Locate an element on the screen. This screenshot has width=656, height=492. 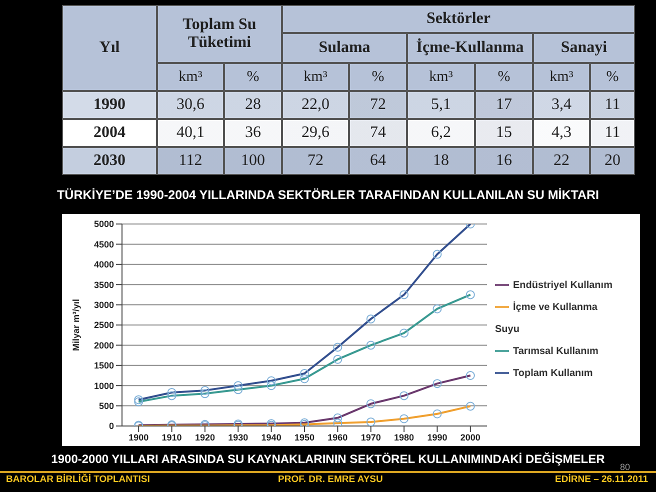
x-tick-label: 1920 is located at coordinates (204, 437).